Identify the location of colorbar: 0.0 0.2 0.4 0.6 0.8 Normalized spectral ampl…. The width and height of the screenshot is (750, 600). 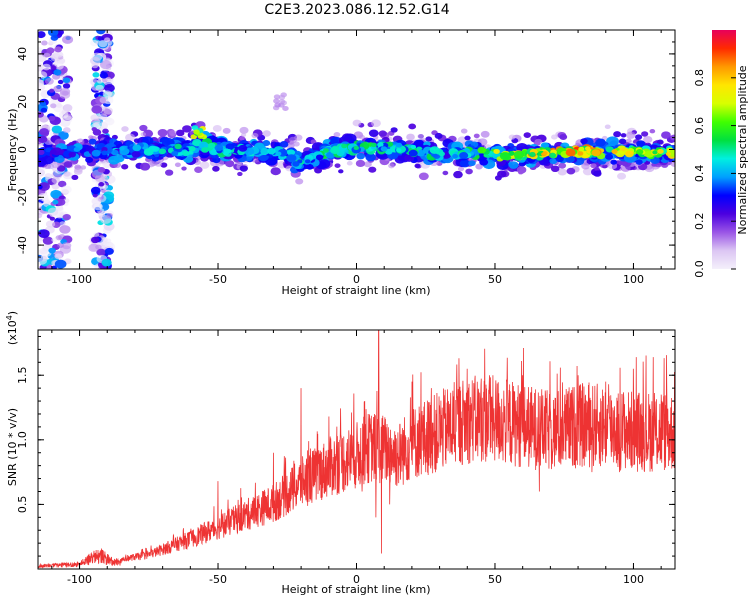
(721, 154).